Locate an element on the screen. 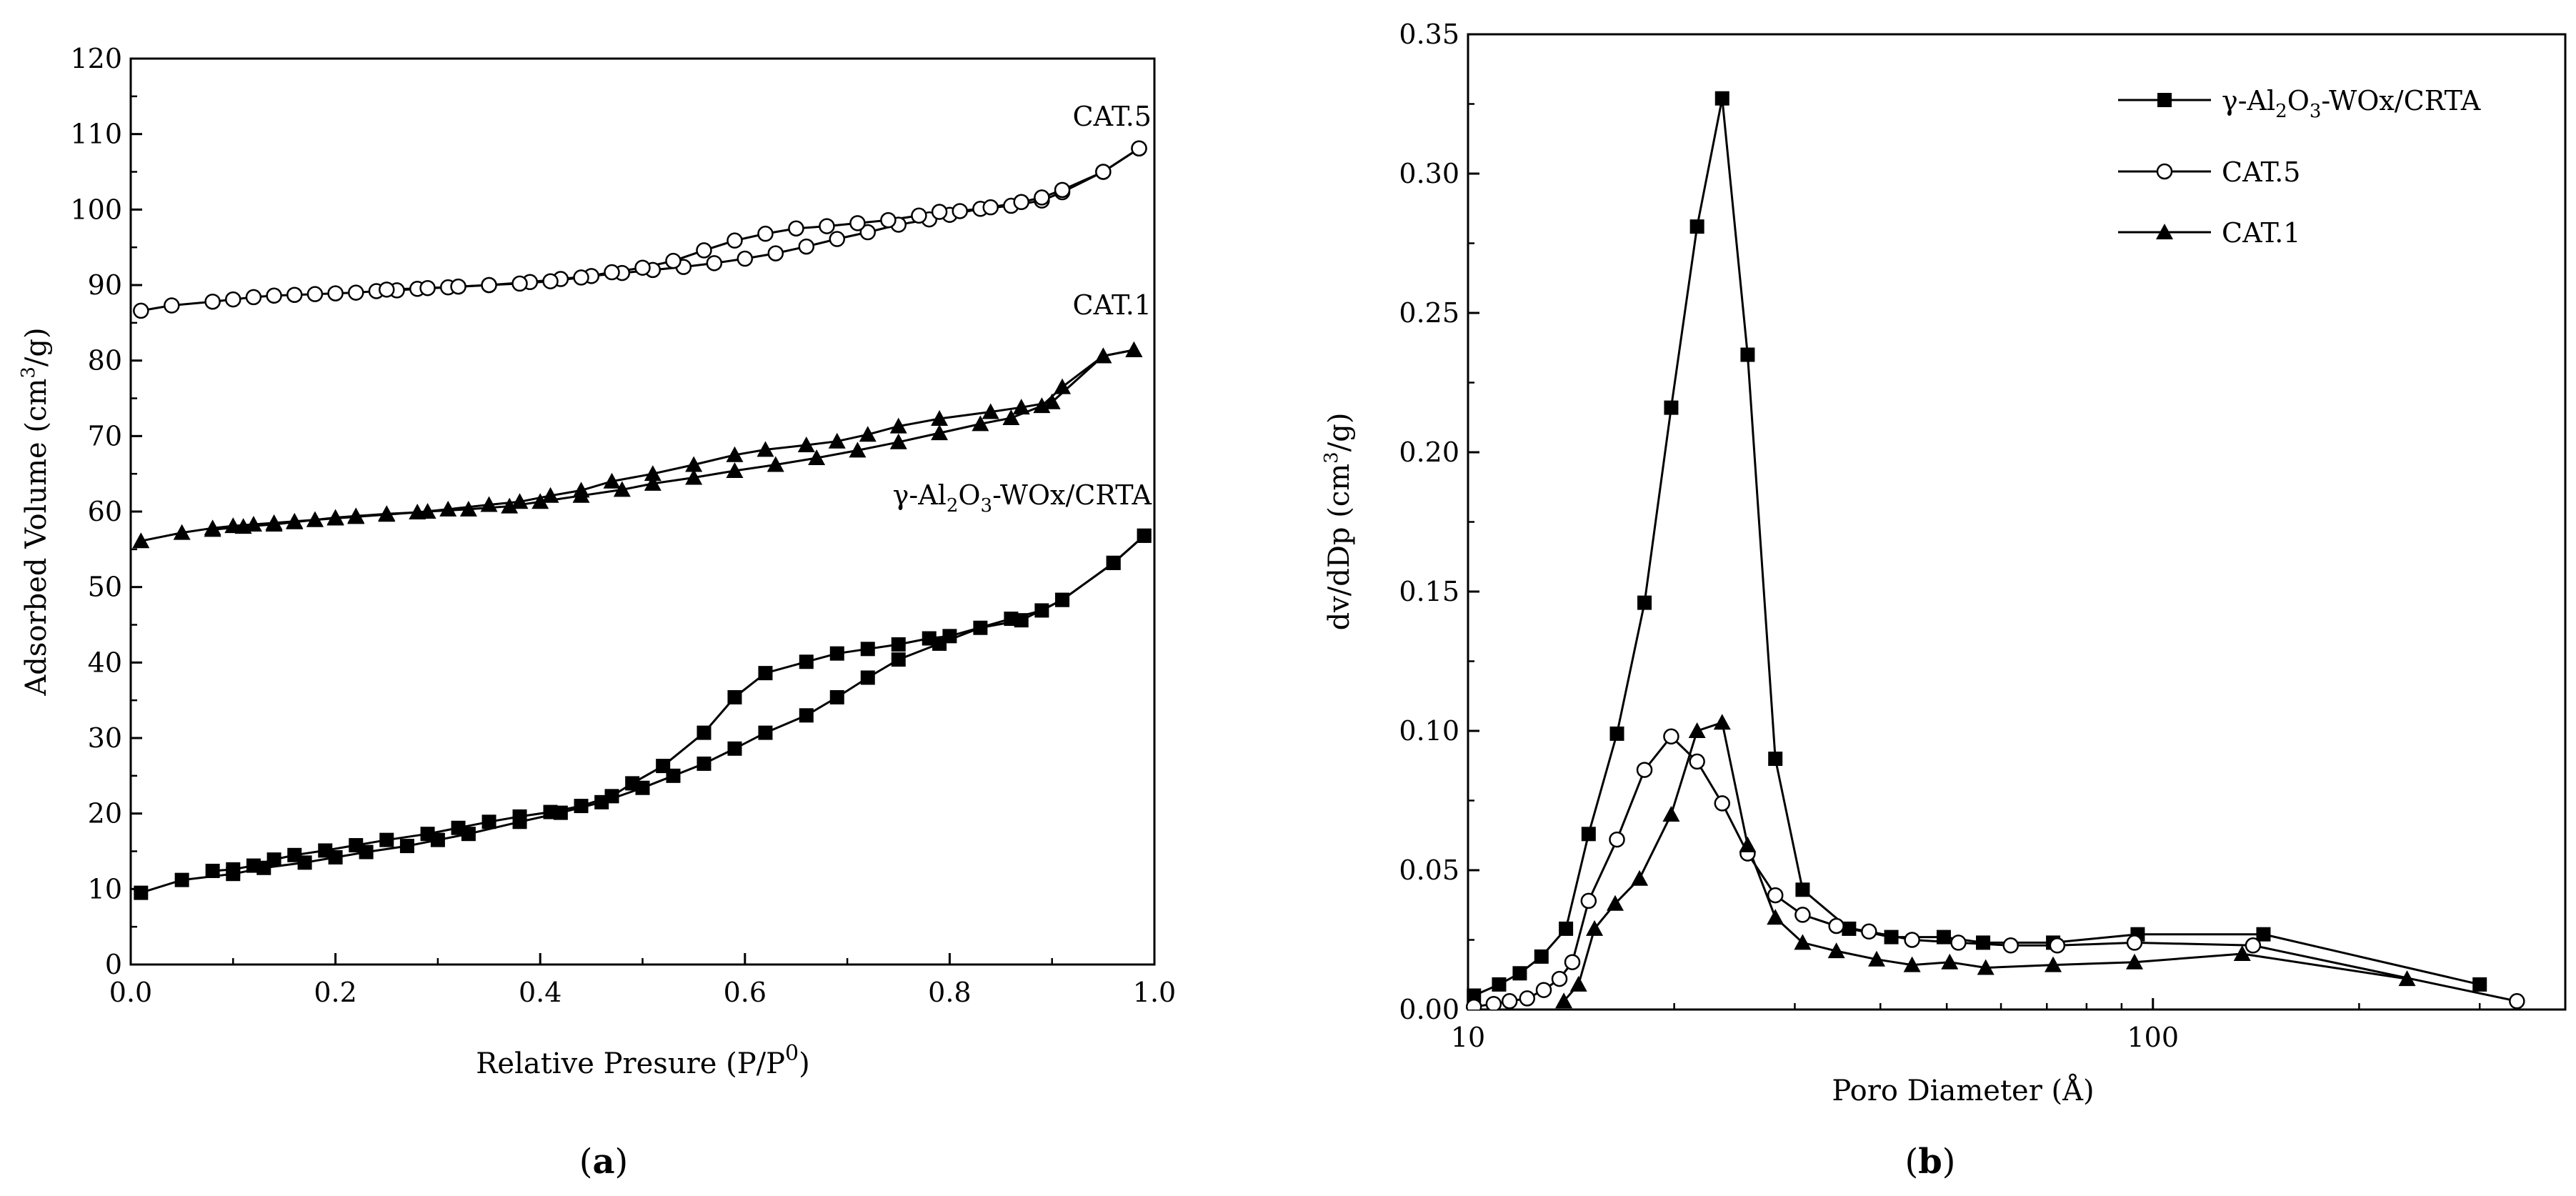 Image resolution: width=2576 pixels, height=1196 pixels. panel-b-y-tick-label: 0.10 is located at coordinates (1429, 731).